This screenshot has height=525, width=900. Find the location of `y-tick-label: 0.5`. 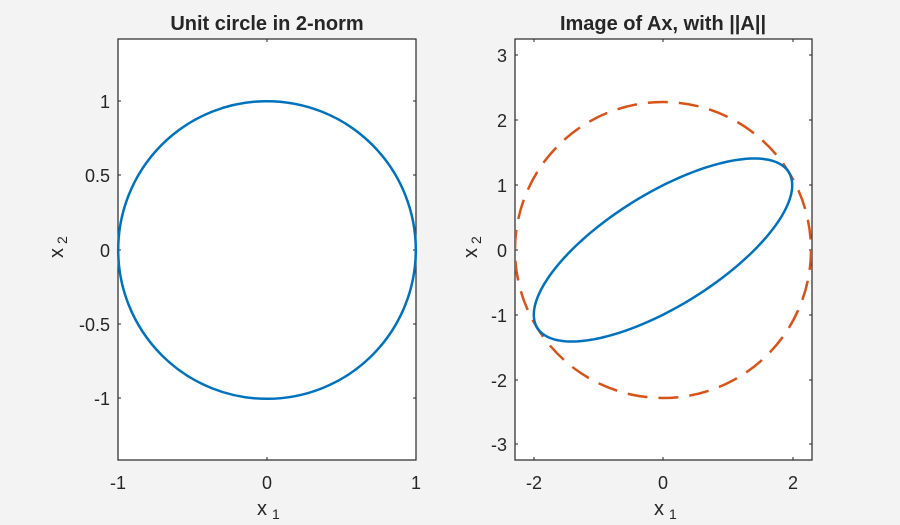

y-tick-label: 0.5 is located at coordinates (97, 176).